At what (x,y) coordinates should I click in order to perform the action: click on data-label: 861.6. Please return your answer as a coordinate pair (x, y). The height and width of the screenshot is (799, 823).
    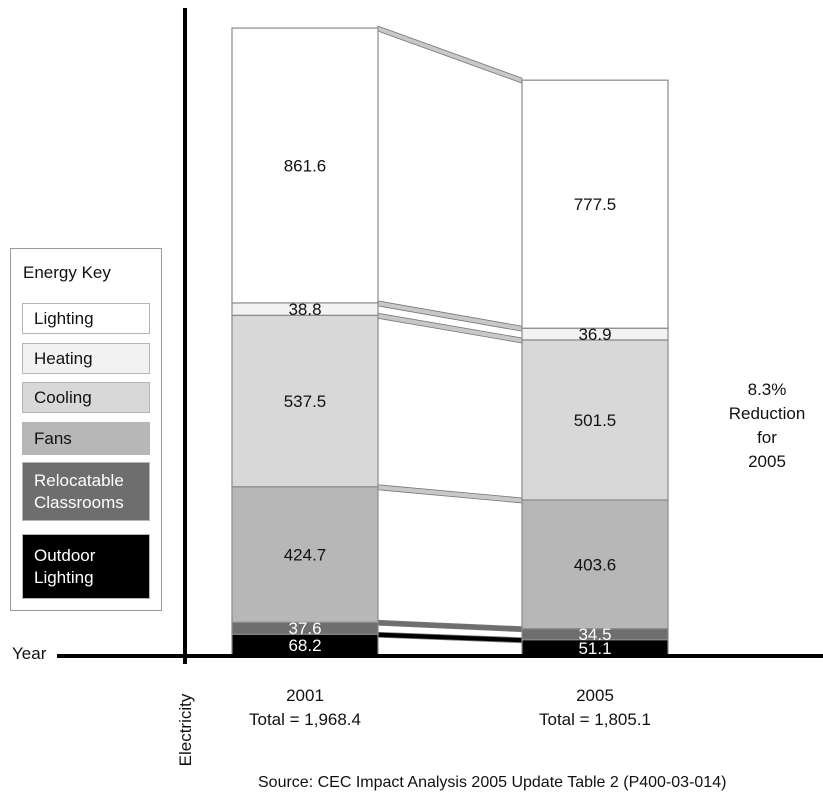
    Looking at the image, I should click on (305, 166).